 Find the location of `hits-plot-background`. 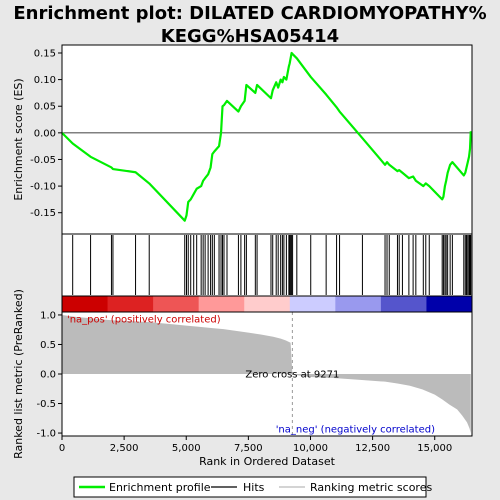

hits-plot-background is located at coordinates (267, 265).